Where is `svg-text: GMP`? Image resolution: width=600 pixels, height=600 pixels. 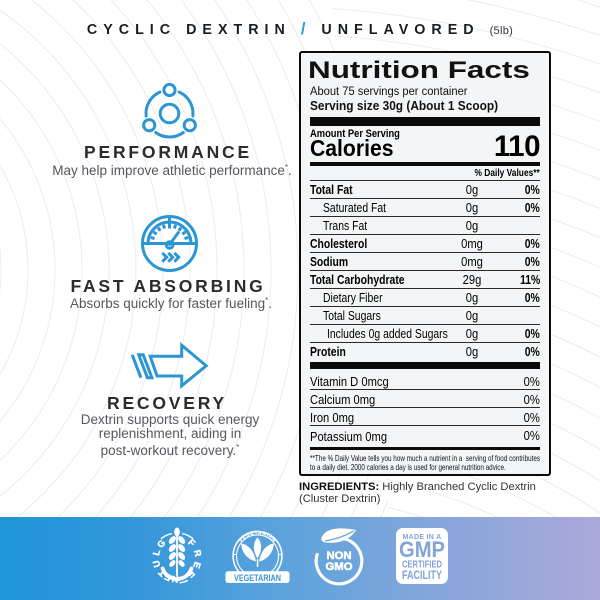 svg-text: GMP is located at coordinates (422, 549).